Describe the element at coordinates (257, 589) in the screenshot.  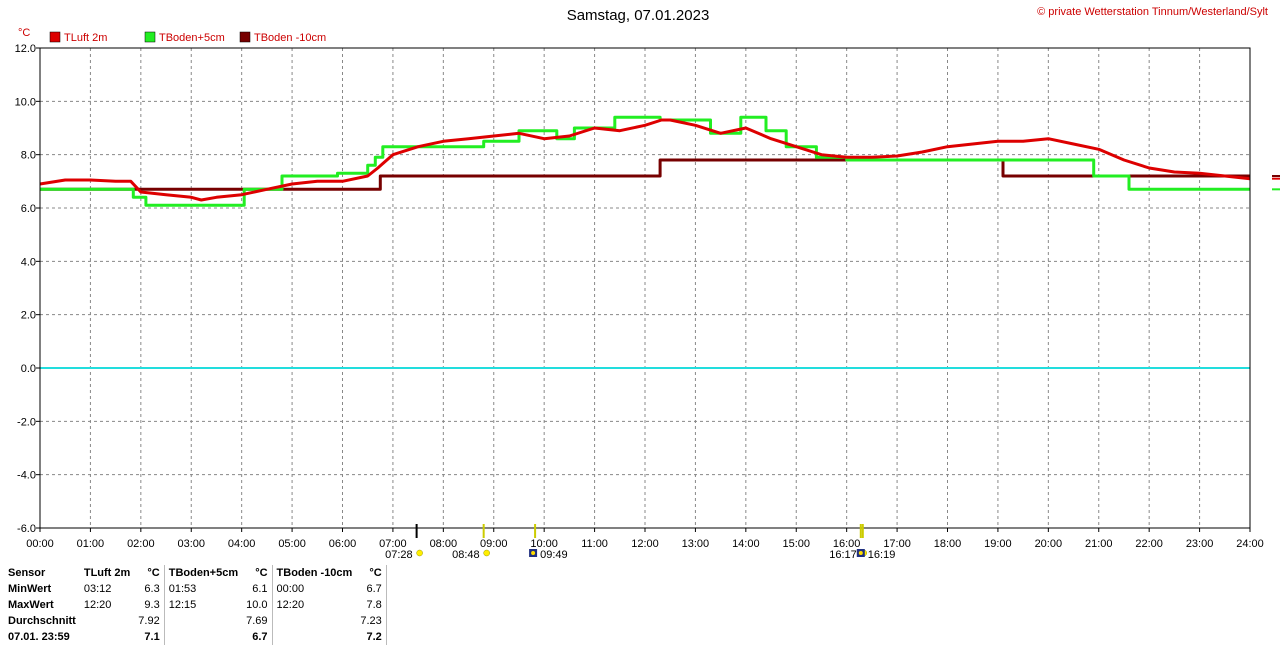
I see `stats-value: 6.1` at that location.